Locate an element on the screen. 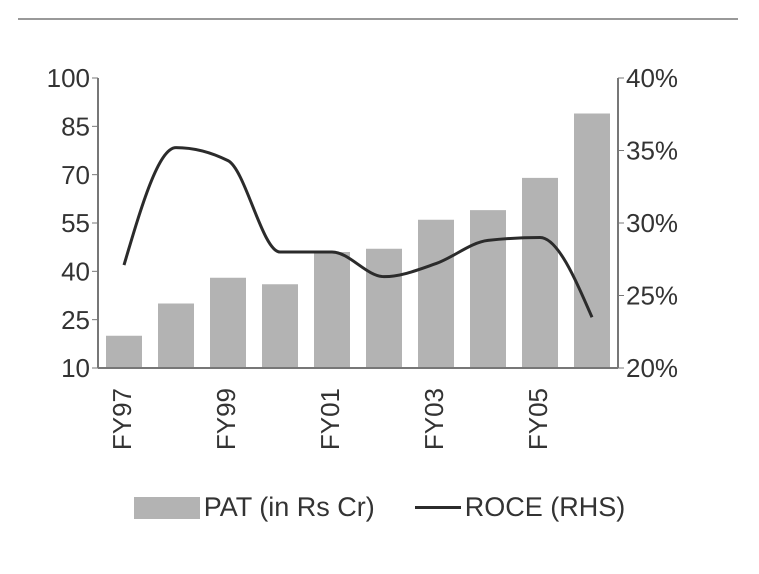 The image size is (759, 574). x-tick-label: FY03 is located at coordinates (433, 419).